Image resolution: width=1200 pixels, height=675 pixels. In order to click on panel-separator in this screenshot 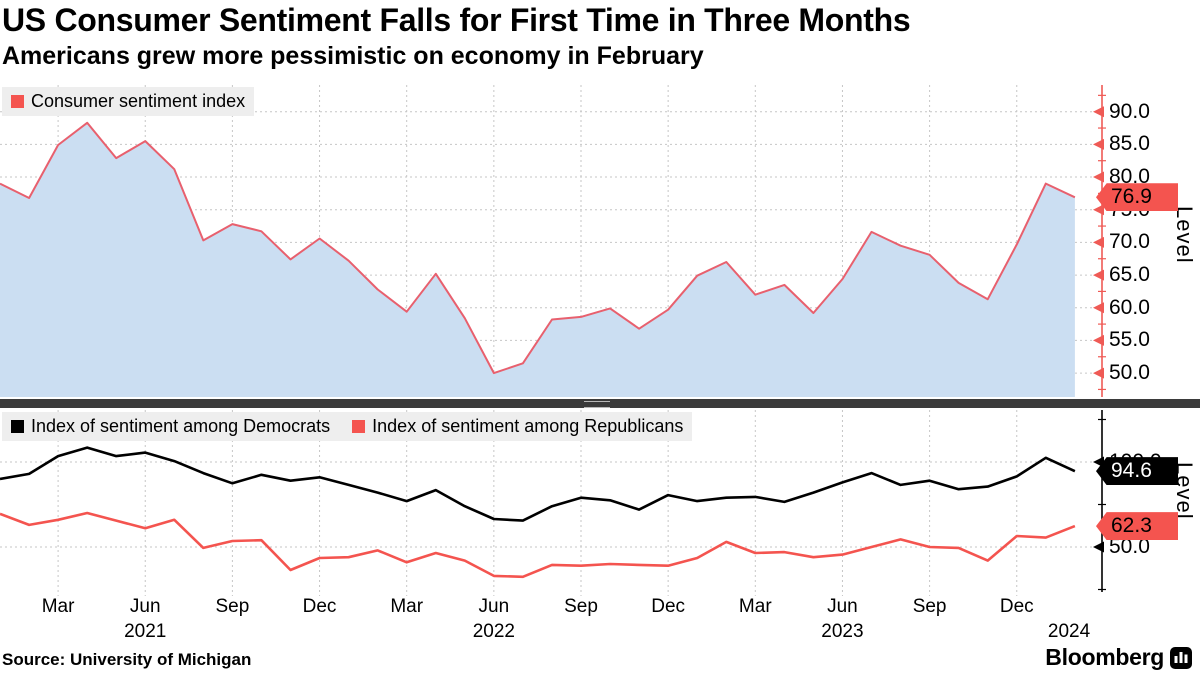, I will do `click(600, 403)`.